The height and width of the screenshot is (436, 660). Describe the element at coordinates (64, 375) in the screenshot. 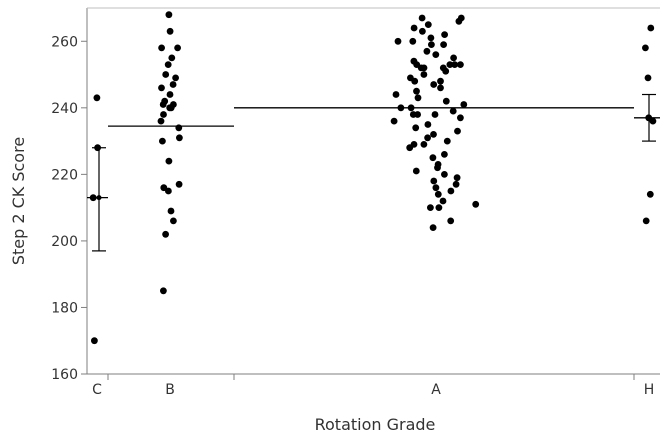

I see `y-tick-label: 160` at that location.